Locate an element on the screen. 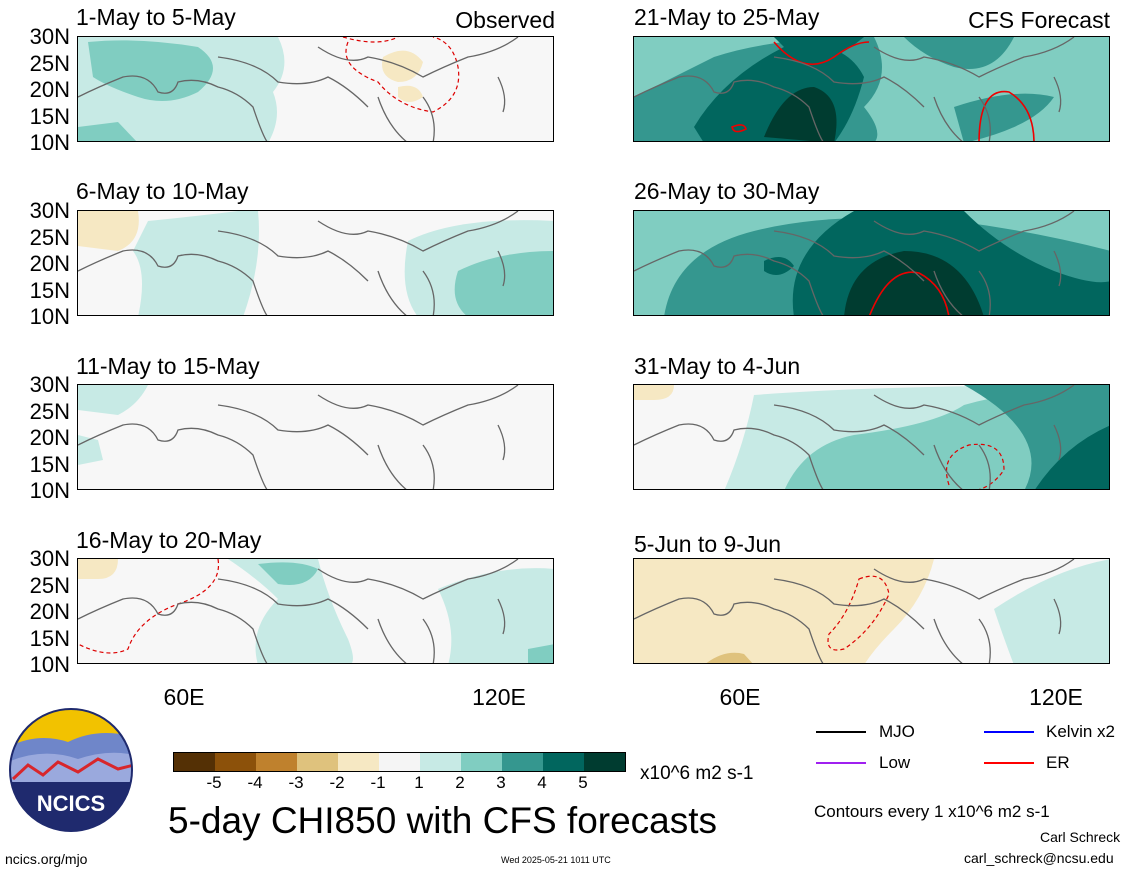 This screenshot has height=872, width=1135. website-link: ncics.org/mjo is located at coordinates (46, 859).